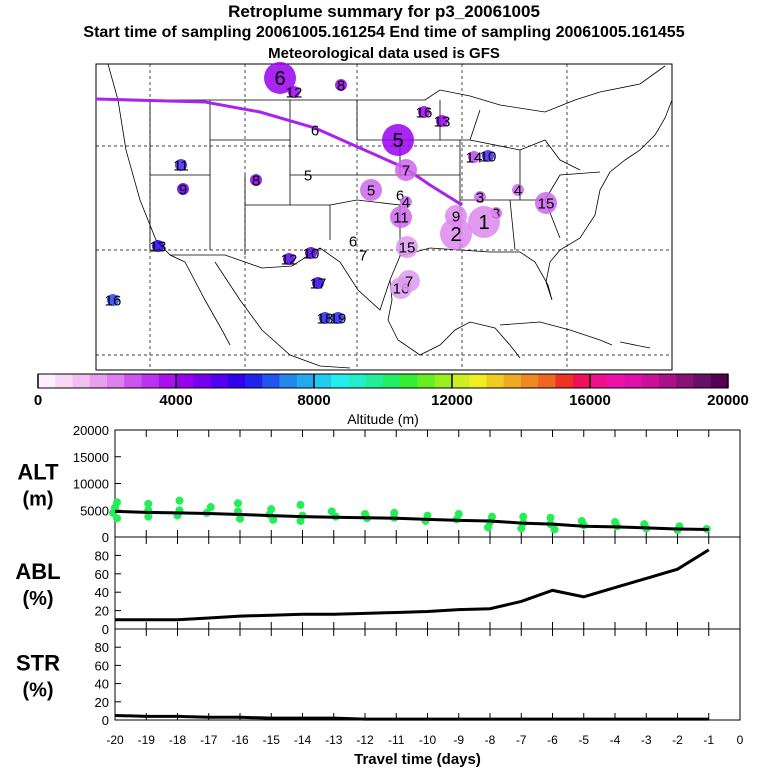 This screenshot has width=768, height=768. I want to click on marker-label: 15, so click(546, 203).